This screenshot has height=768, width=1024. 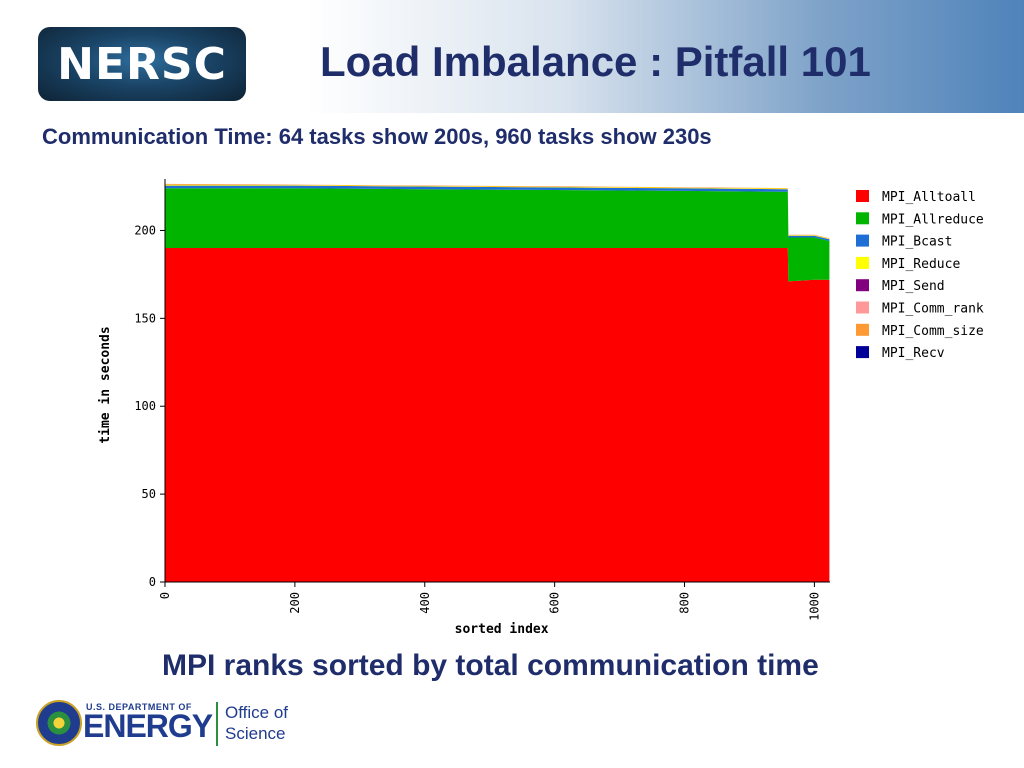 I want to click on nersc-logo: NERSC, so click(x=142, y=64).